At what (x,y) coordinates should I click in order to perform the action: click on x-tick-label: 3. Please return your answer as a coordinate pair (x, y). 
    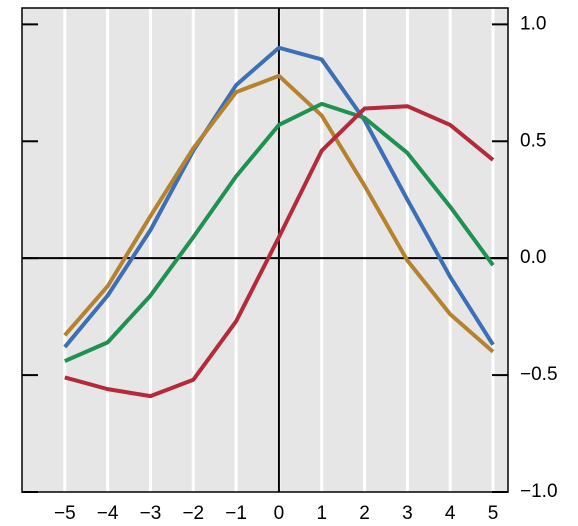
    Looking at the image, I should click on (407, 513).